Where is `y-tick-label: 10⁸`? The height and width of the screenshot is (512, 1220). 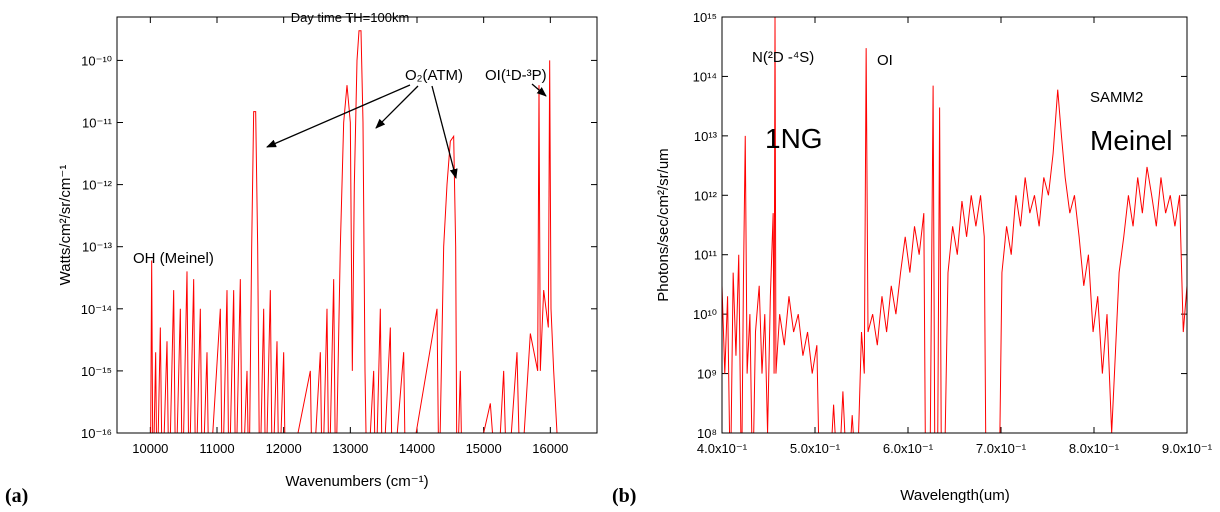
y-tick-label: 10⁸ is located at coordinates (707, 433).